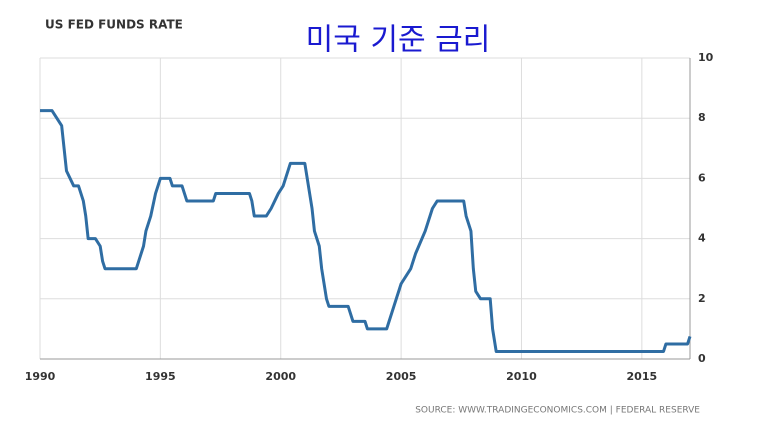 The height and width of the screenshot is (429, 772). Describe the element at coordinates (702, 358) in the screenshot. I see `y-tick-label: 0` at that location.